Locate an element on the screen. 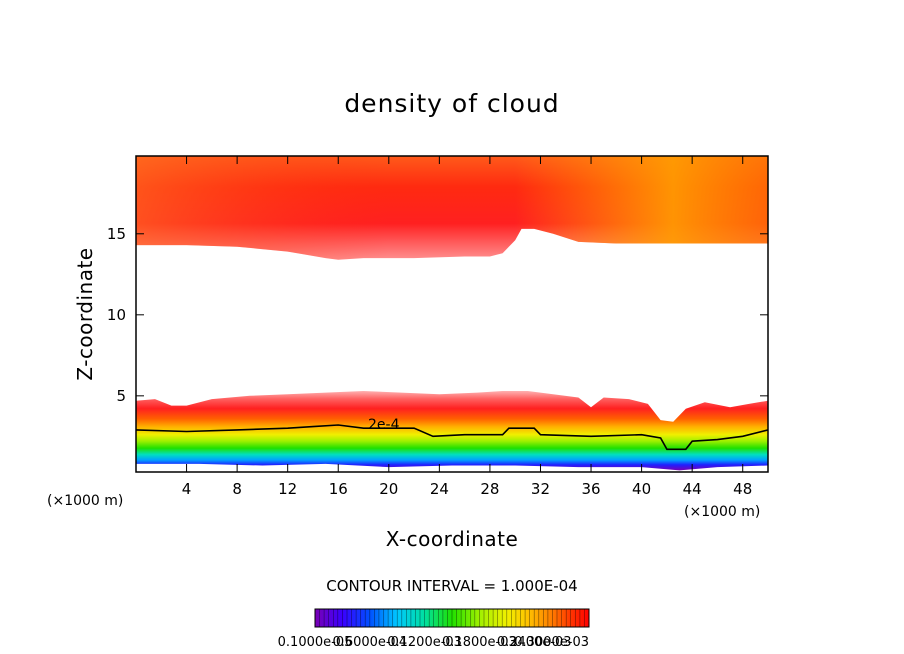 This screenshot has width=904, height=654. x-tick-label: 4 is located at coordinates (187, 489).